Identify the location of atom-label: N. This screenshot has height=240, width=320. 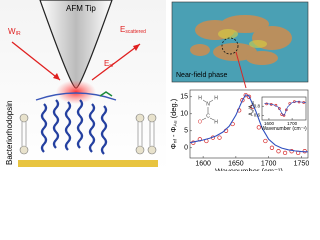
(208, 104).